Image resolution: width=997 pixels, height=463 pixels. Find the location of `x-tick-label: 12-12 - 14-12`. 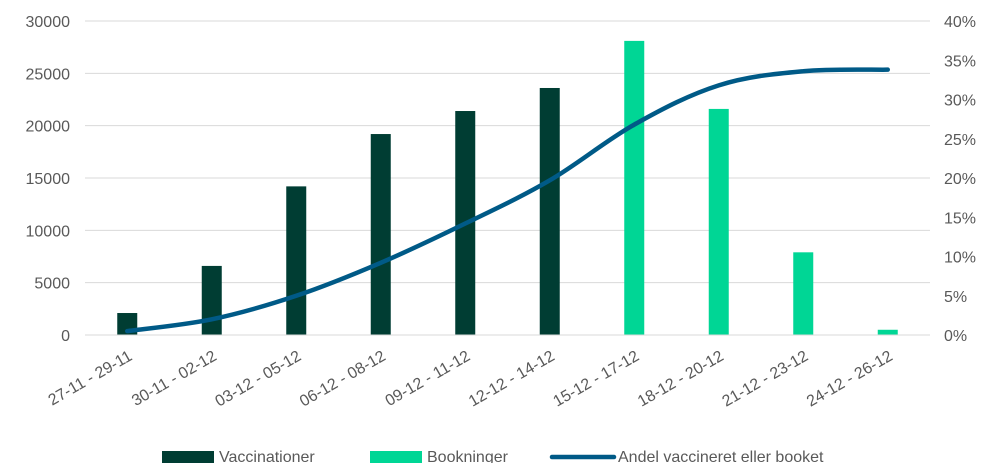

x-tick-label: 12-12 - 14-12 is located at coordinates (512, 379).